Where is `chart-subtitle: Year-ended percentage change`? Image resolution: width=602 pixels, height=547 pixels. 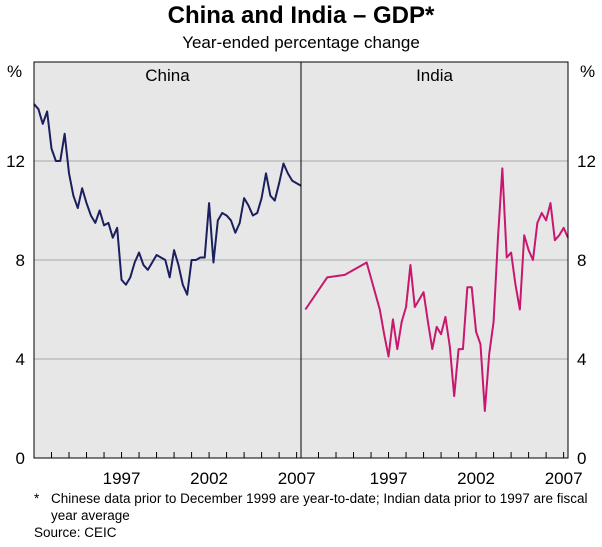
chart-subtitle: Year-ended percentage change is located at coordinates (301, 42).